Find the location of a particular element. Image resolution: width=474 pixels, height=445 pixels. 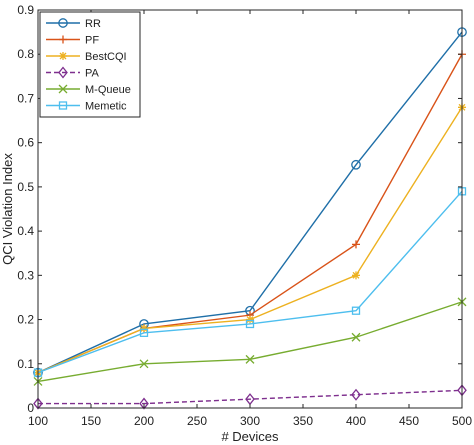

y-tick-label: 0.3 is located at coordinates (25, 275).